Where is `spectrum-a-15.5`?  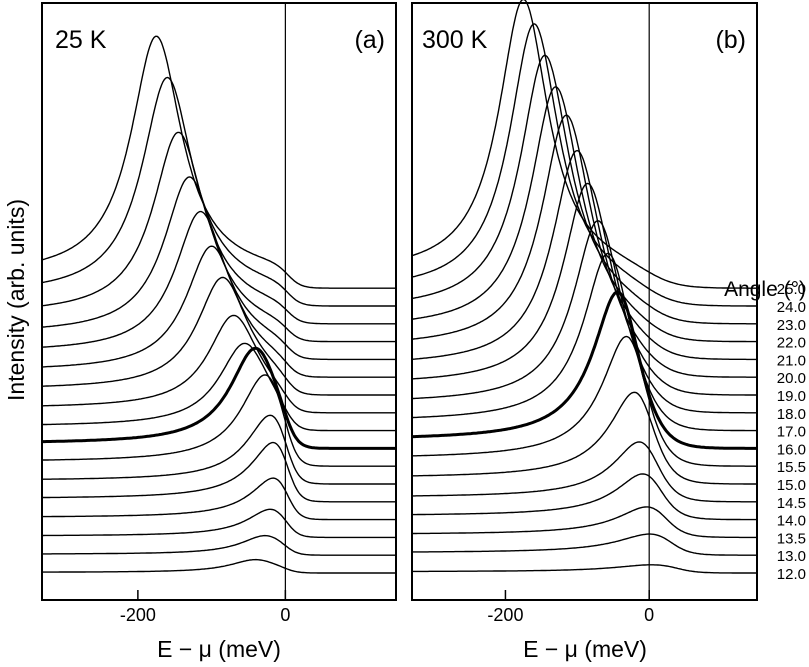 spectrum-a-15.5 is located at coordinates (218, 420).